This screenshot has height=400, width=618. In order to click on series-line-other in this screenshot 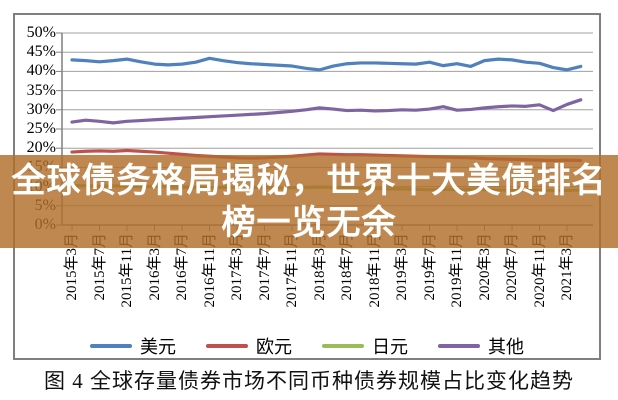, I will do `click(326, 111)`.